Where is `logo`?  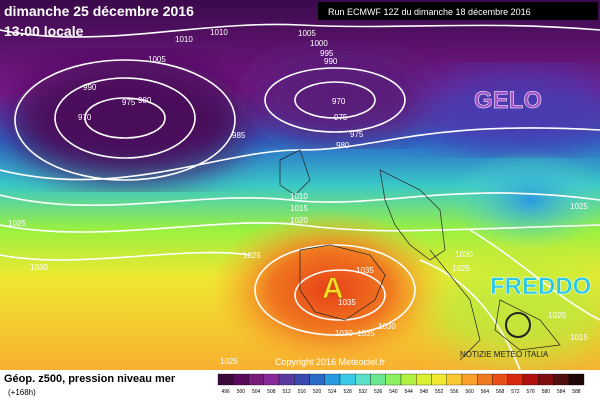 logo is located at coordinates (518, 325).